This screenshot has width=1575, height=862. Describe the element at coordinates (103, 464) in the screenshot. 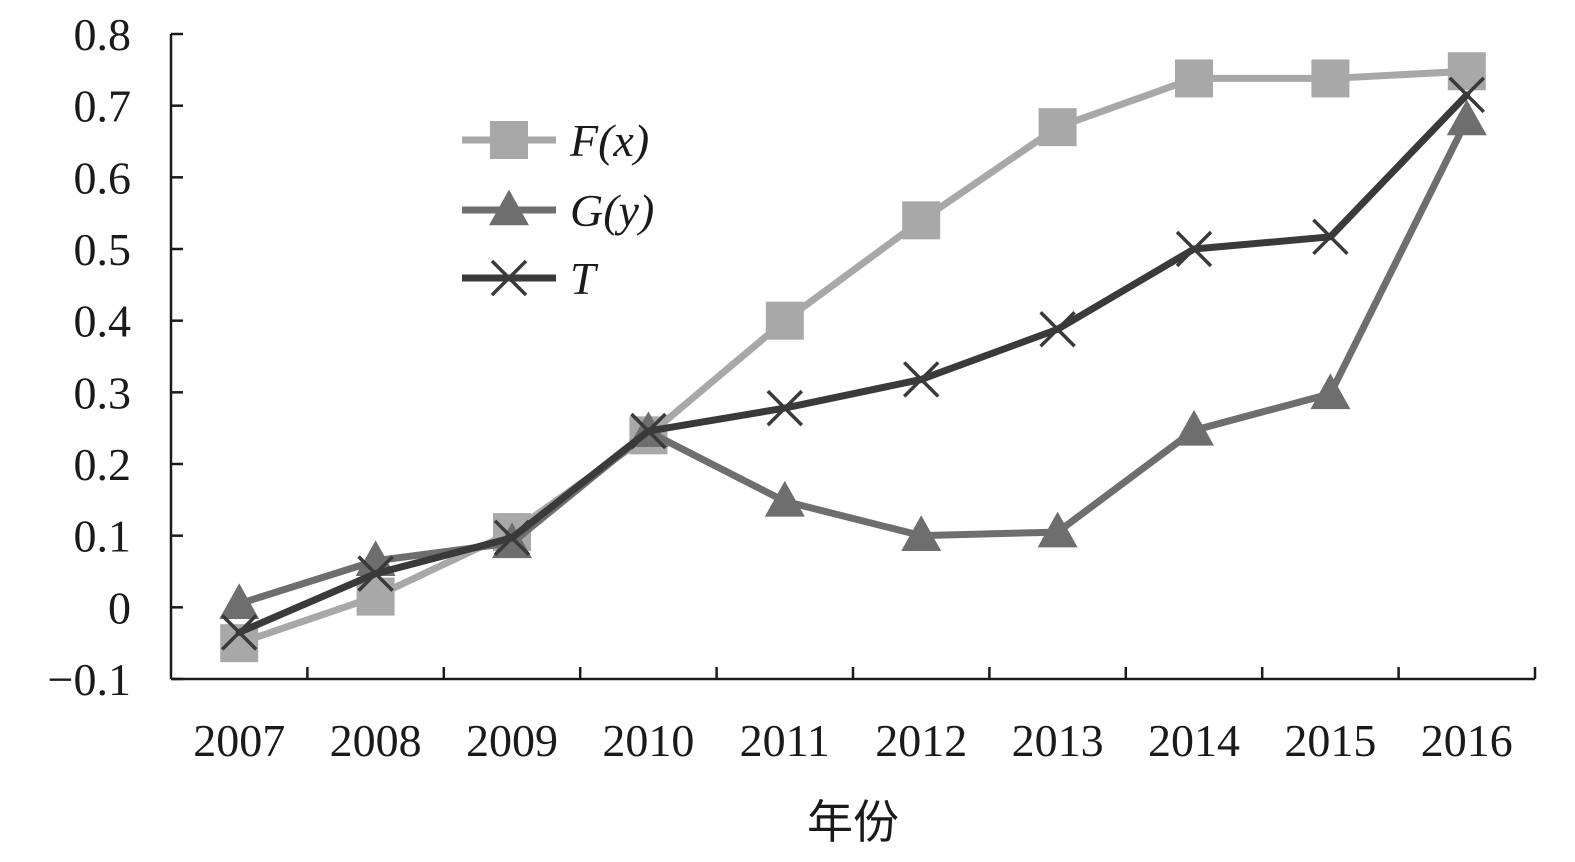

I see `y-tick-label: 0.2` at that location.